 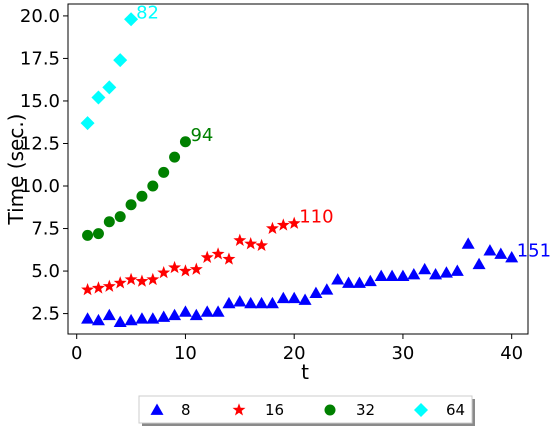 What do you see at coordinates (147, 12) in the screenshot?
I see `annotation-series-64: 82` at bounding box center [147, 12].